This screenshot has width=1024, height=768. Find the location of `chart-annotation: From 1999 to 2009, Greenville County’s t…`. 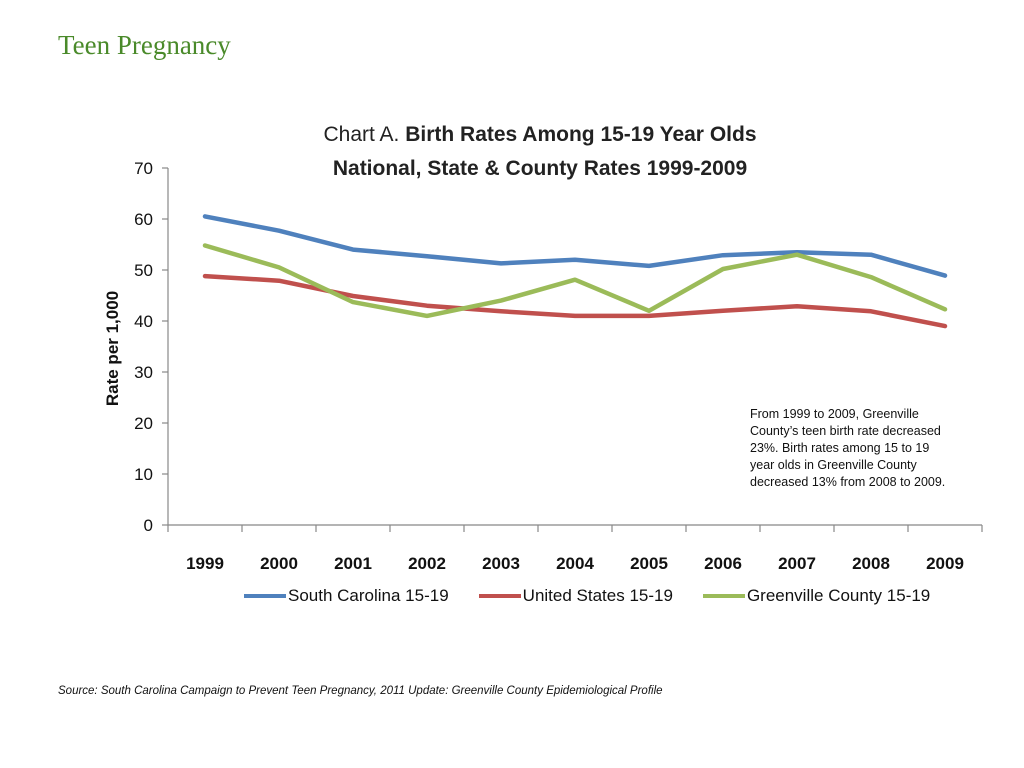

chart-annotation: From 1999 to 2009, Greenville County’s t… is located at coordinates (848, 448).